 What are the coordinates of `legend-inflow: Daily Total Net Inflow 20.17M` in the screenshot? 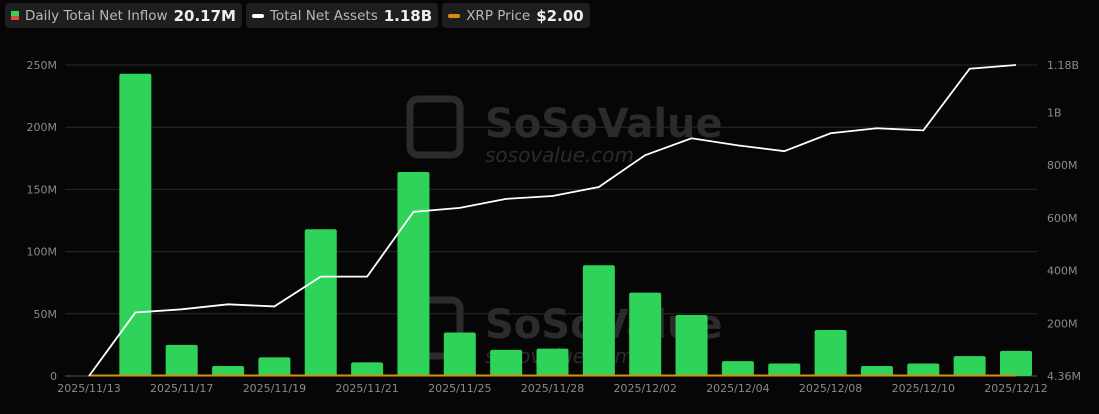 It's located at (123, 15).